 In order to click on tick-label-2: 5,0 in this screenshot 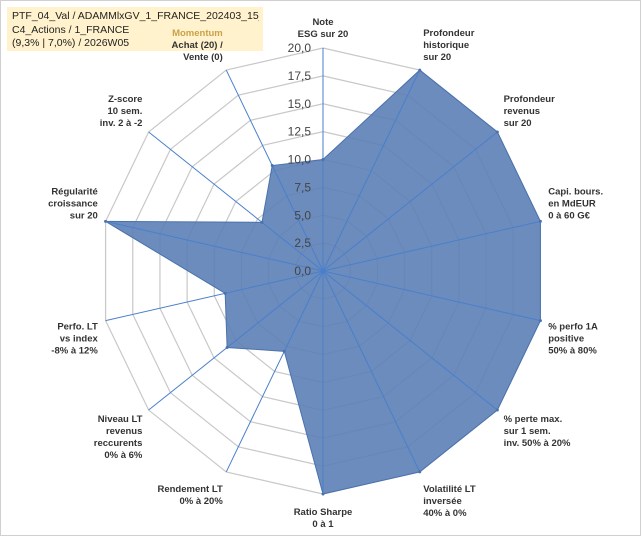, I will do `click(302, 215)`.